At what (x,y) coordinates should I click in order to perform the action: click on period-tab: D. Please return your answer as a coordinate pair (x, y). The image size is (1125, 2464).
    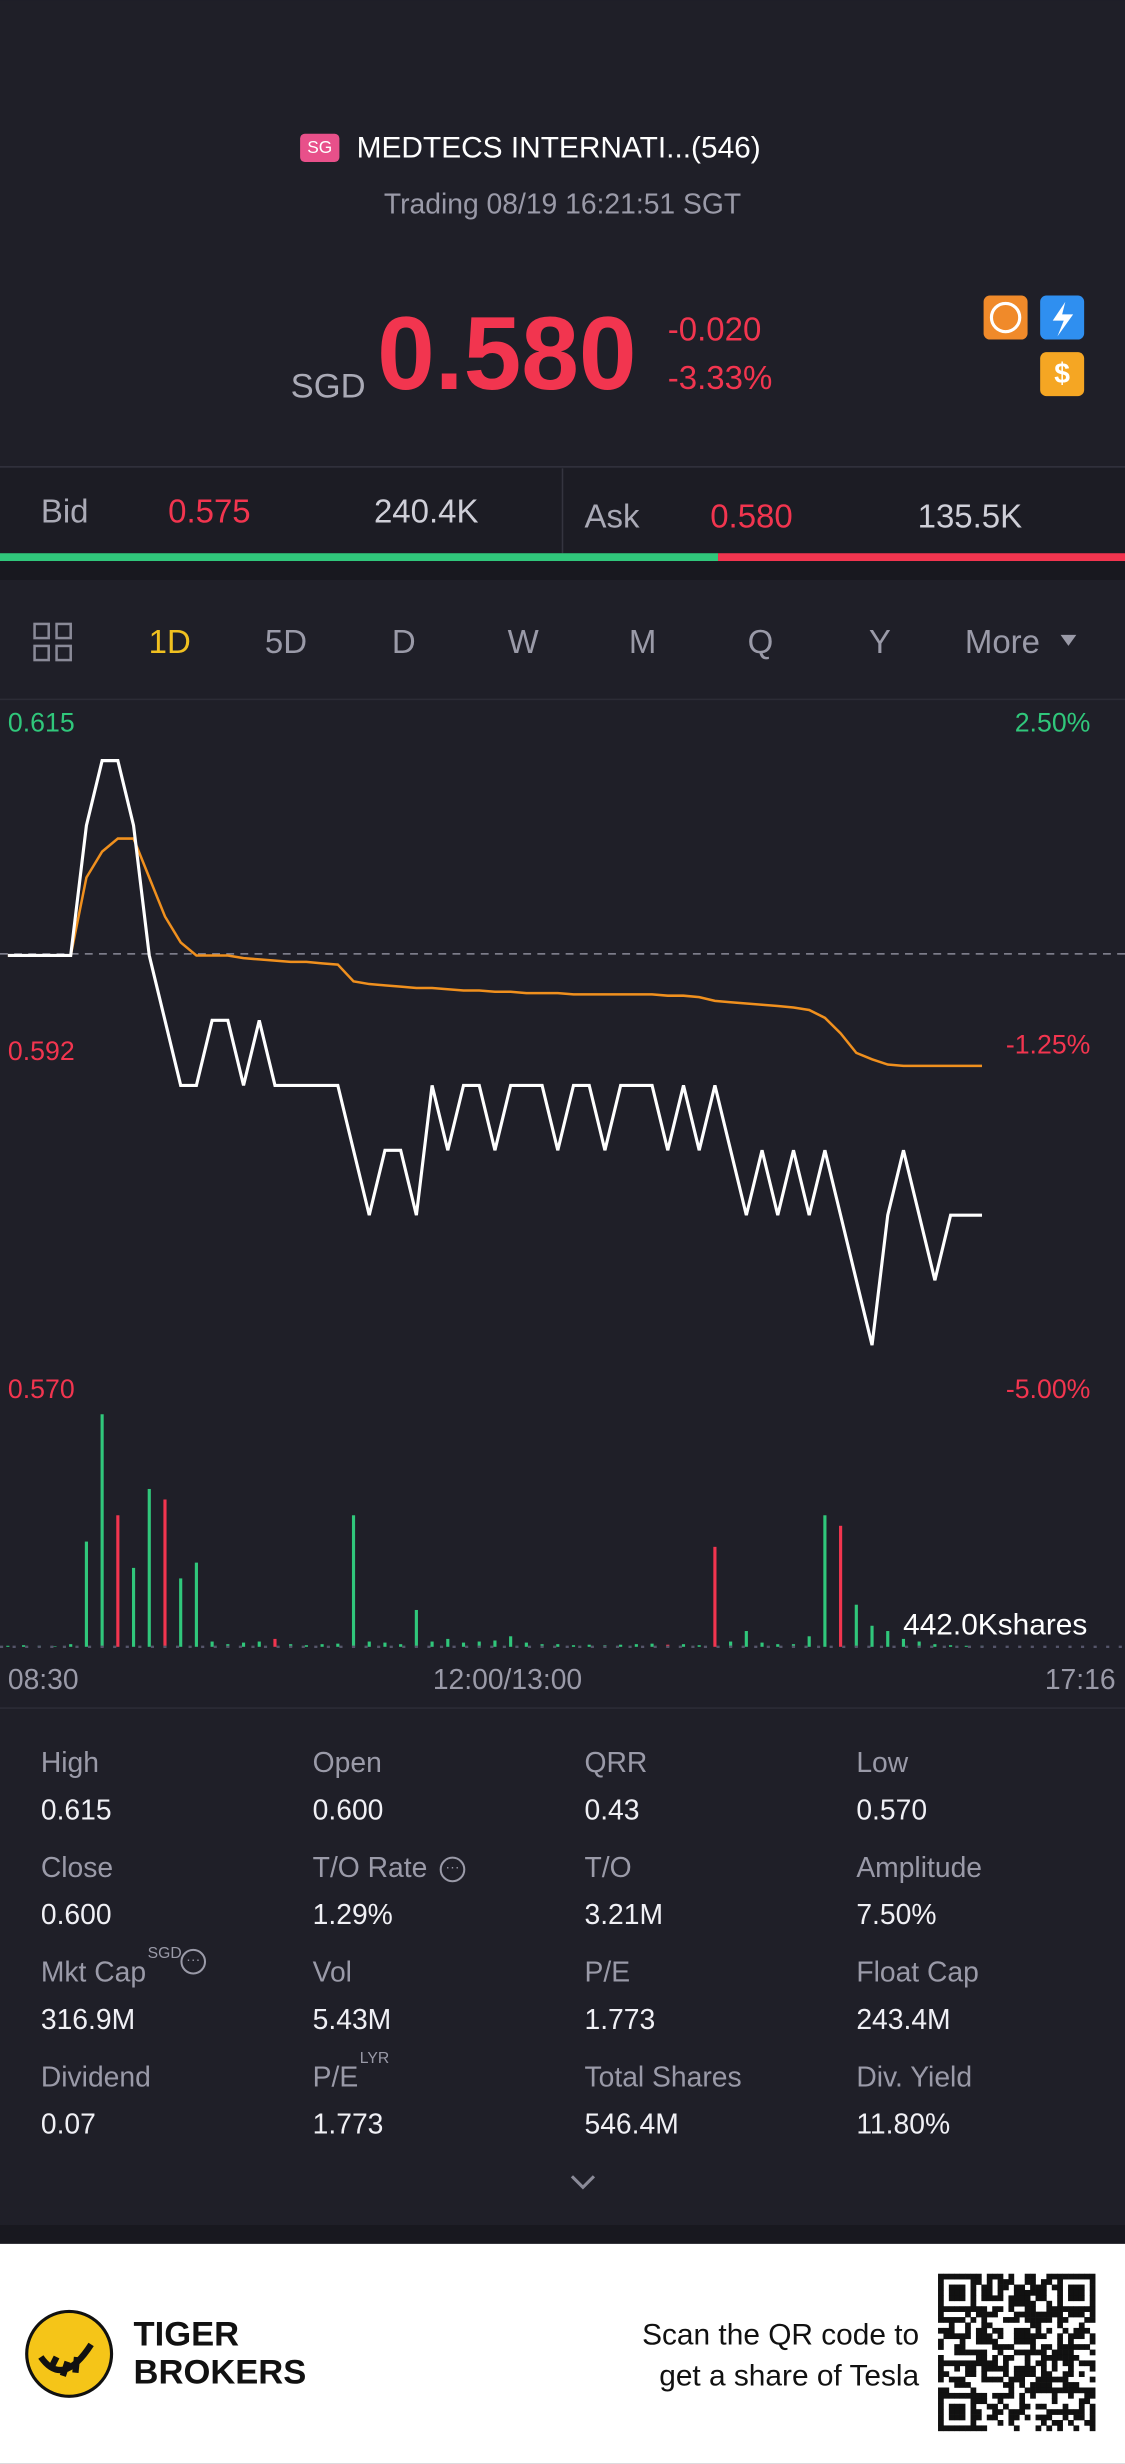
    Looking at the image, I should click on (404, 641).